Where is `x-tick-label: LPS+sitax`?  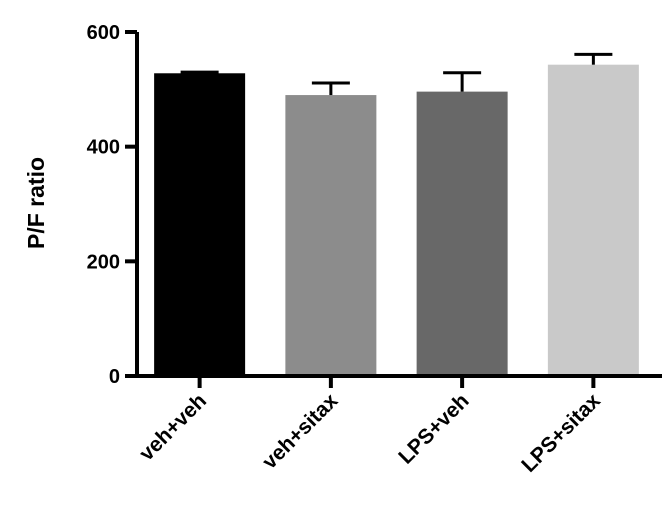 x-tick-label: LPS+sitax is located at coordinates (561, 433).